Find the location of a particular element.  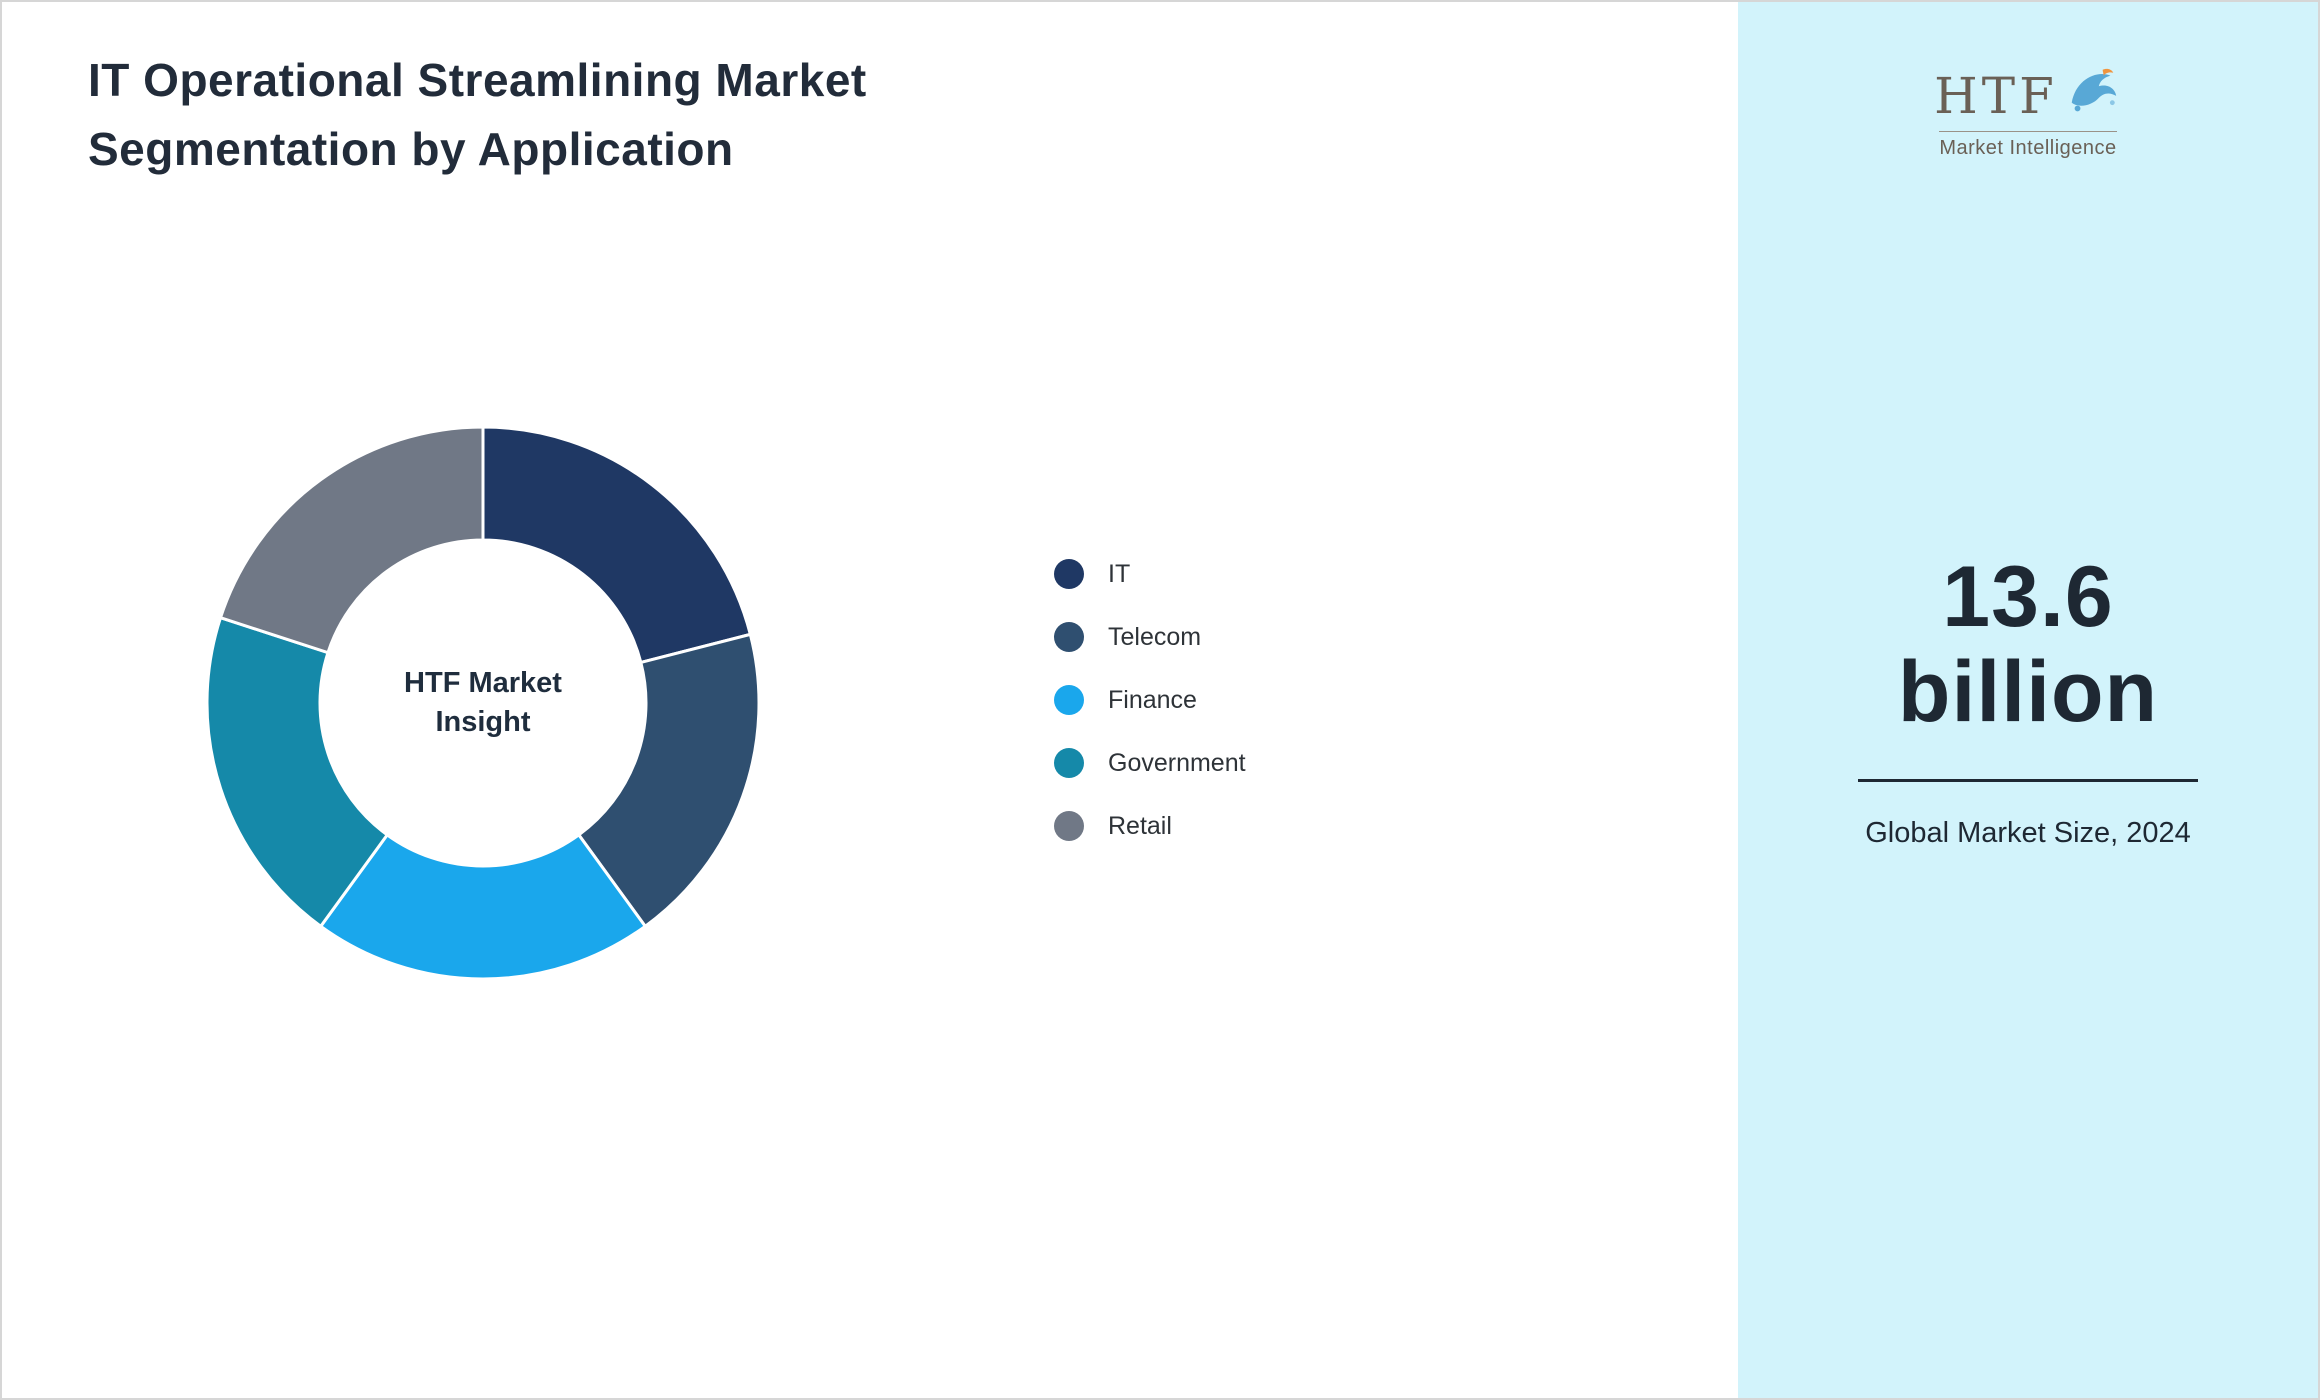

legend-item-government: Government is located at coordinates (1150, 763).